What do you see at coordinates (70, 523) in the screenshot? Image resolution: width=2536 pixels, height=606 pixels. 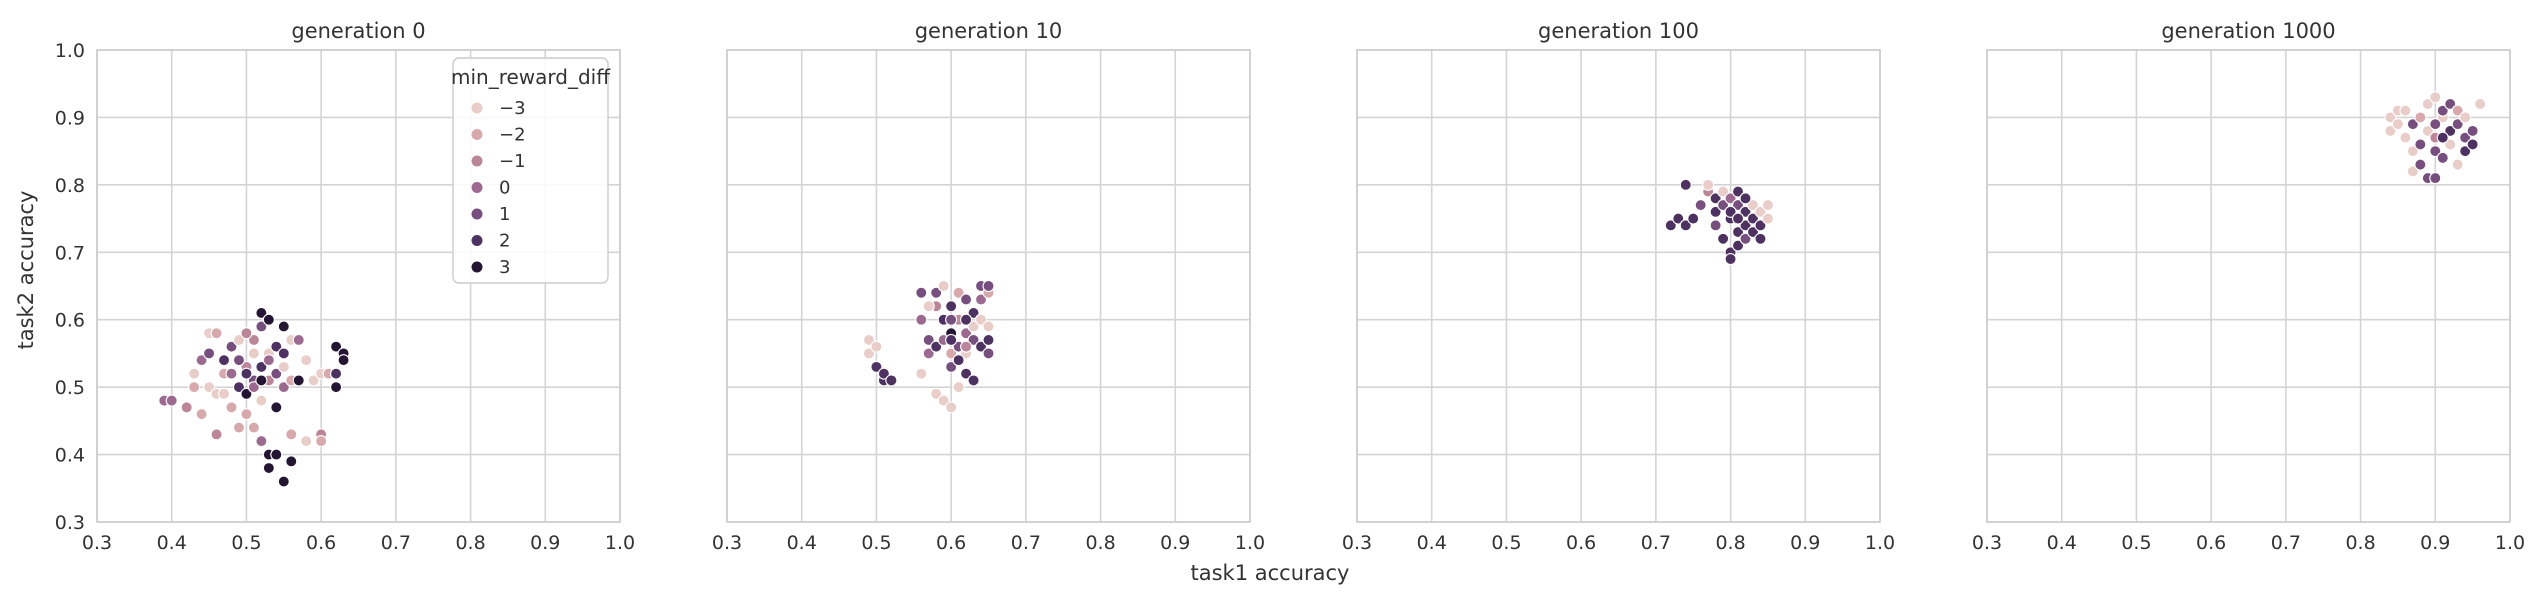 I see `y-tick-label: 0.3` at bounding box center [70, 523].